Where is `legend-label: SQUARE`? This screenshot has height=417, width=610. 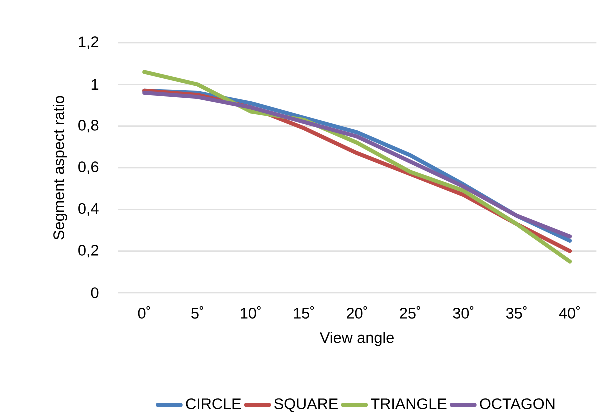
legend-label: SQUARE is located at coordinates (306, 405).